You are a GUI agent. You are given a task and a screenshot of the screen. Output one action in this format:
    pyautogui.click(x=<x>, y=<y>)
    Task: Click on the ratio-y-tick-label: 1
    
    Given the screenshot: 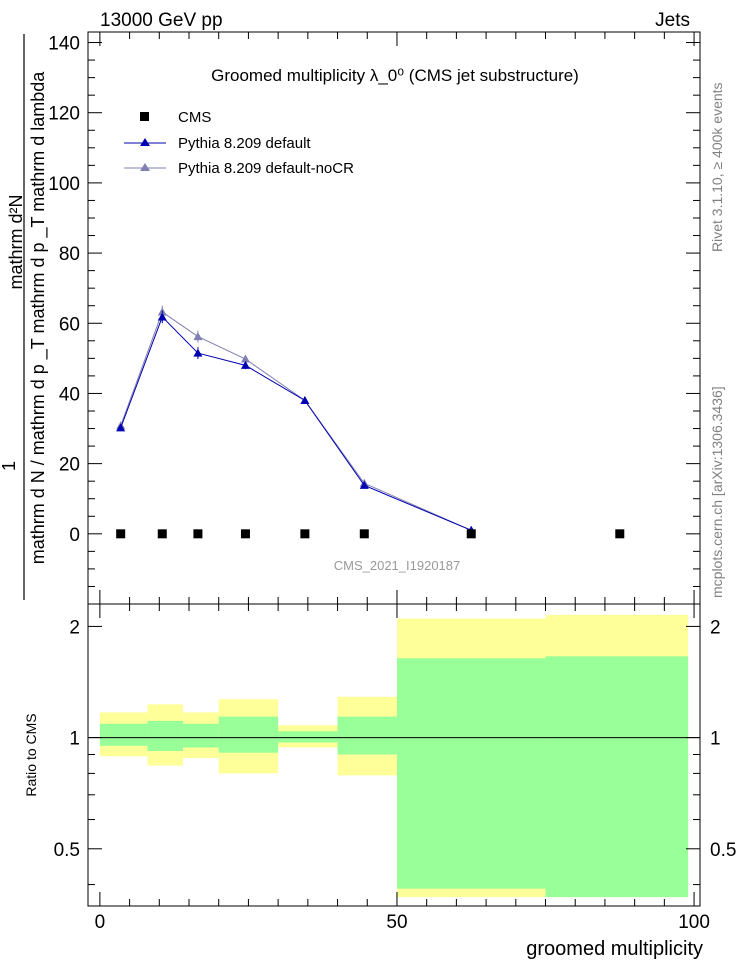 What is the action you would take?
    pyautogui.click(x=74, y=739)
    